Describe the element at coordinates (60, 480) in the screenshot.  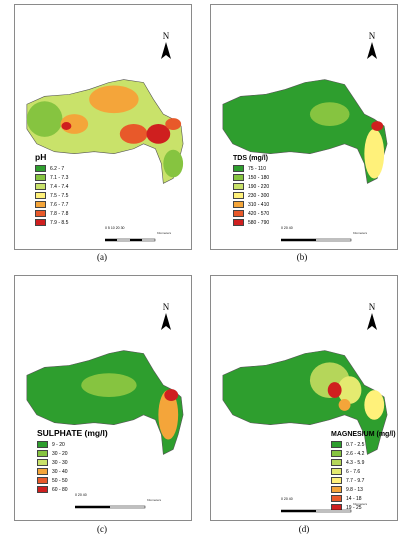
I see `legend-label: 50 - 50` at that location.